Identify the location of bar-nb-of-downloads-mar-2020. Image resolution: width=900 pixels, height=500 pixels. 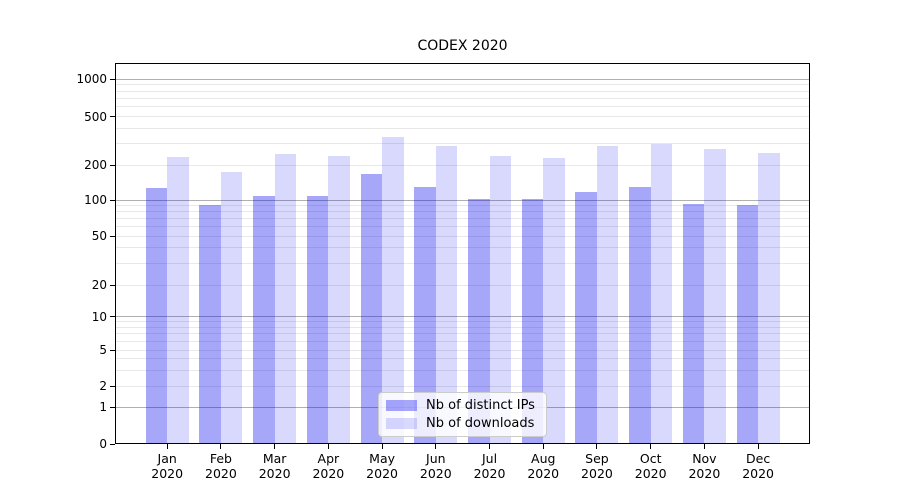
(285, 299).